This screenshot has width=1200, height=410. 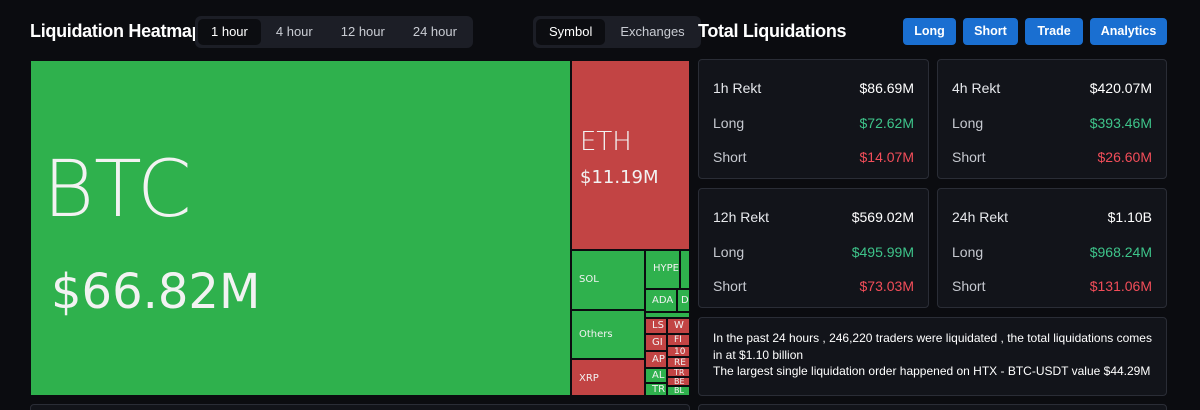 I want to click on card-label: 4h Rekt, so click(x=976, y=88).